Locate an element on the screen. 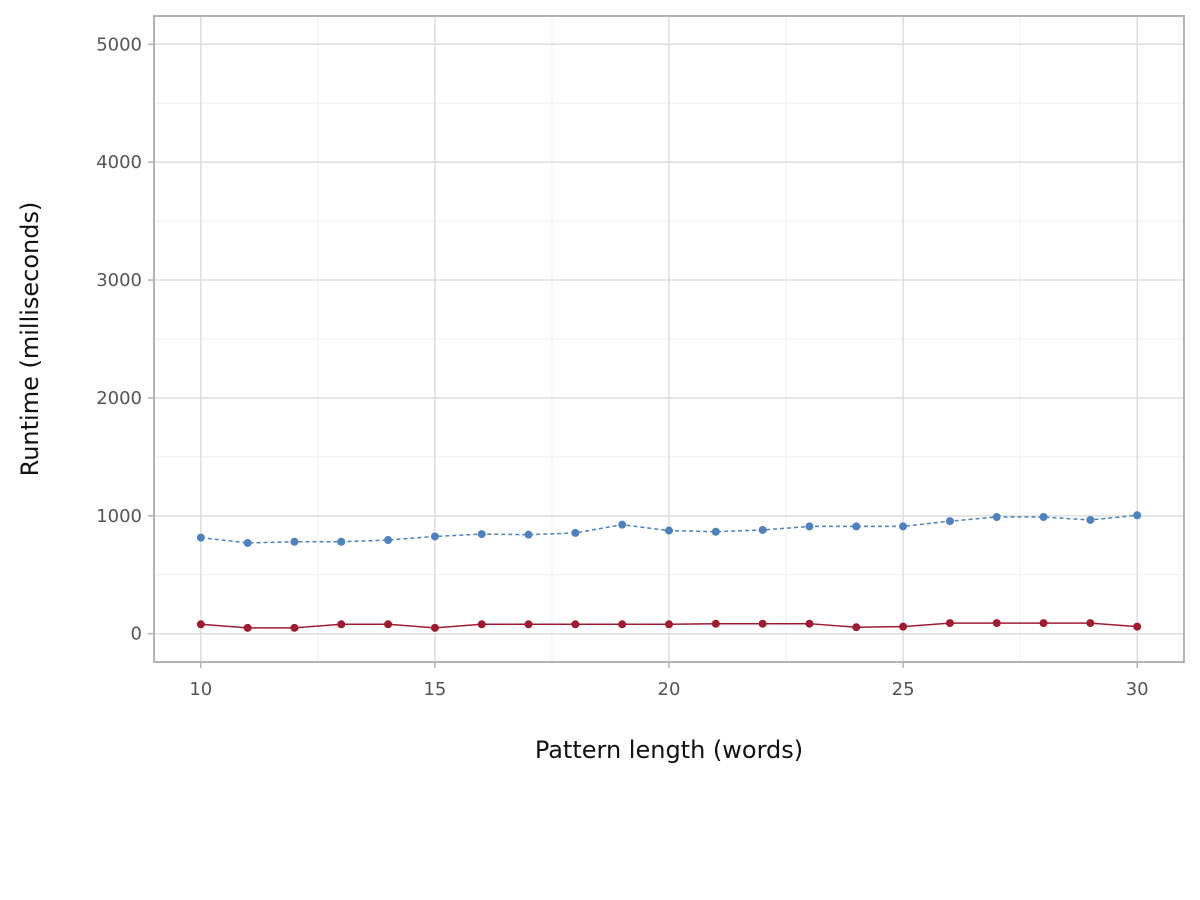 The image size is (1200, 900). x-tick-label: 20 is located at coordinates (669, 689).